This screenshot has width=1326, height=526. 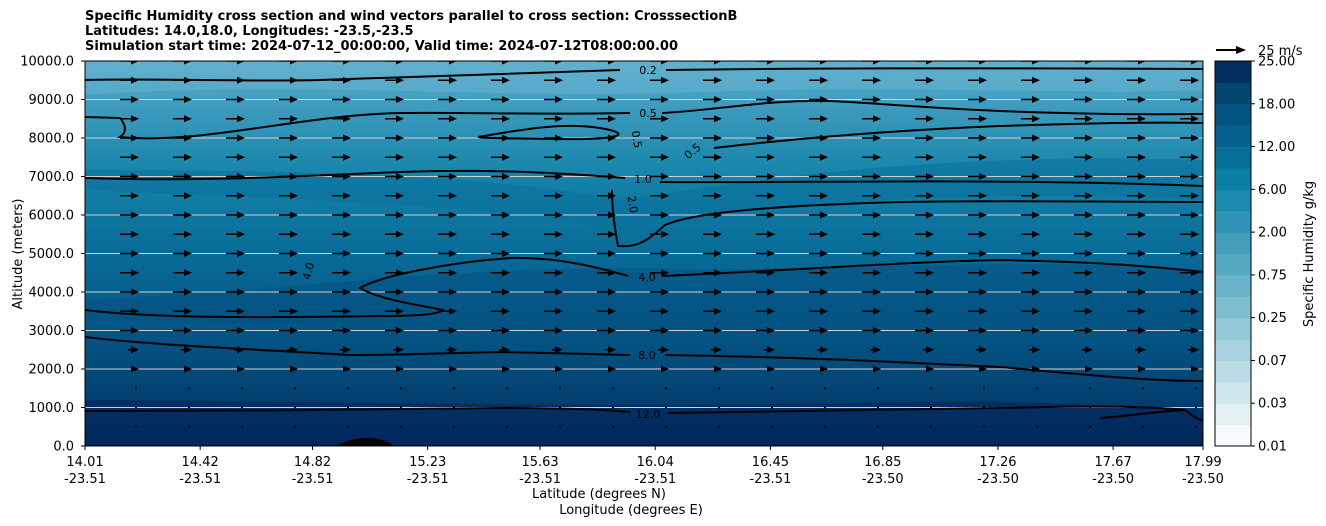 What do you see at coordinates (1202, 462) in the screenshot?
I see `x-tick-label-lat: 17.99` at bounding box center [1202, 462].